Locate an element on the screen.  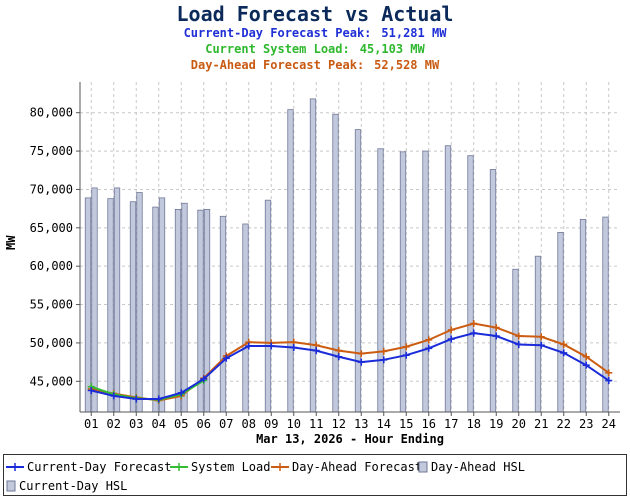
x-tick-label: 03 is located at coordinates (136, 424).